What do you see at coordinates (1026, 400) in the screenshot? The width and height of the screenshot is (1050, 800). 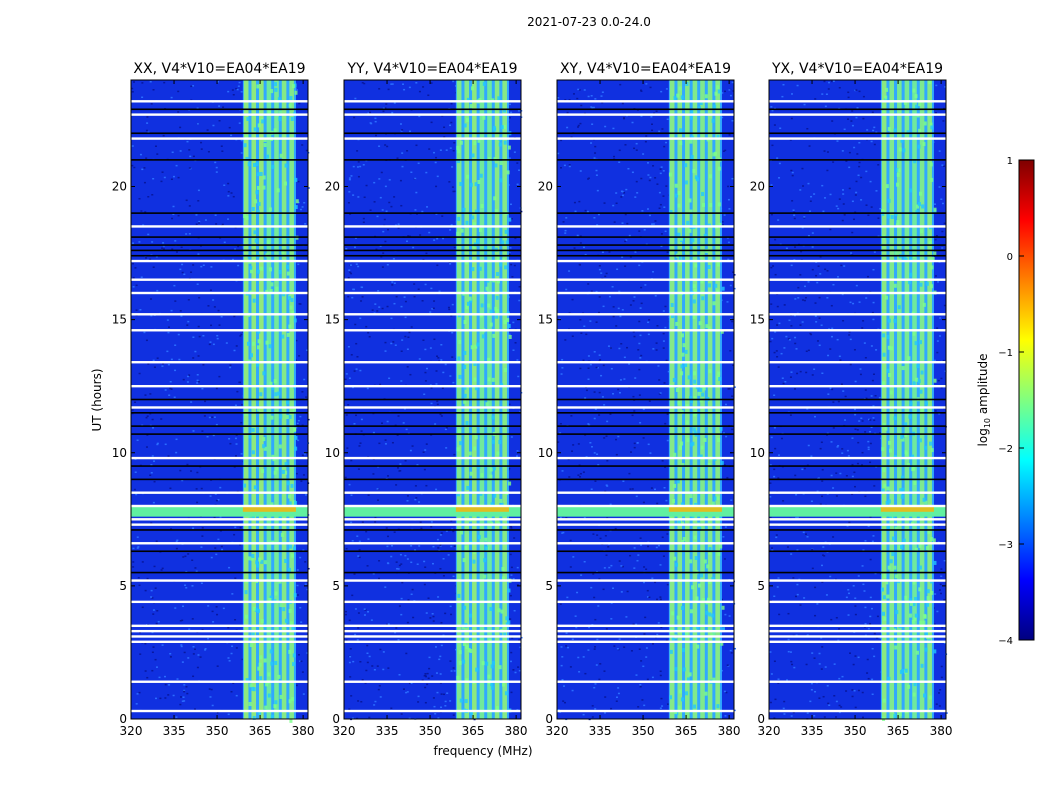 I see `colorbar-gradient` at bounding box center [1026, 400].